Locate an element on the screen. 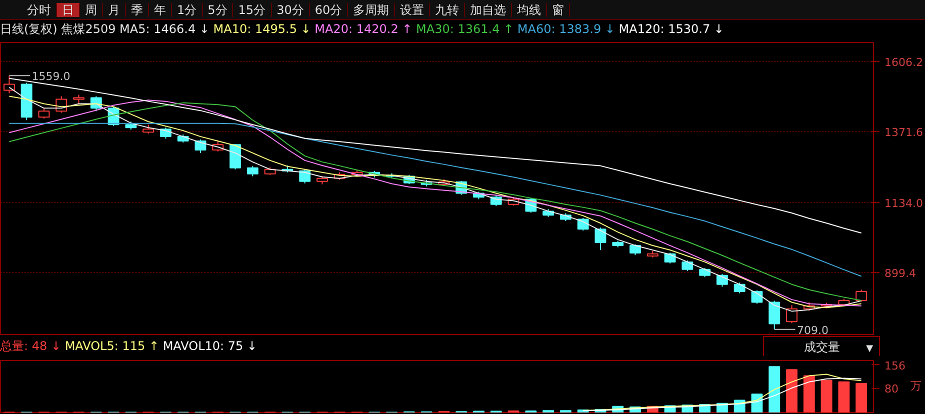 This screenshot has width=925, height=419. text: 成交量 is located at coordinates (822, 347).